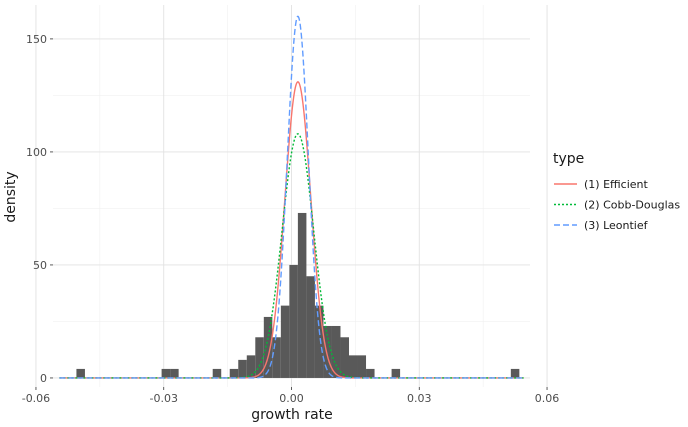 The height and width of the screenshot is (427, 688). Describe the element at coordinates (11, 196) in the screenshot. I see `y-axis-title: density` at that location.